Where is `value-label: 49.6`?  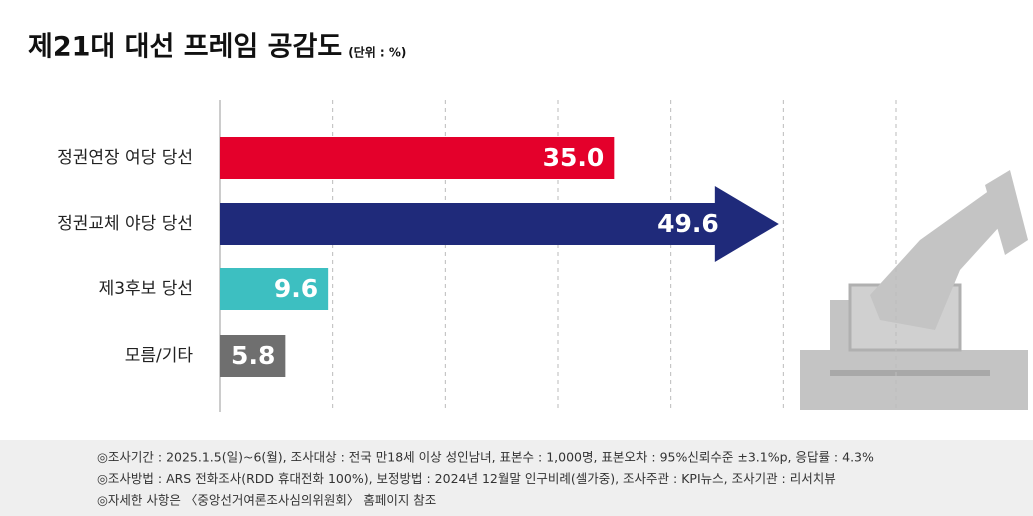
value-label: 49.6 is located at coordinates (688, 223).